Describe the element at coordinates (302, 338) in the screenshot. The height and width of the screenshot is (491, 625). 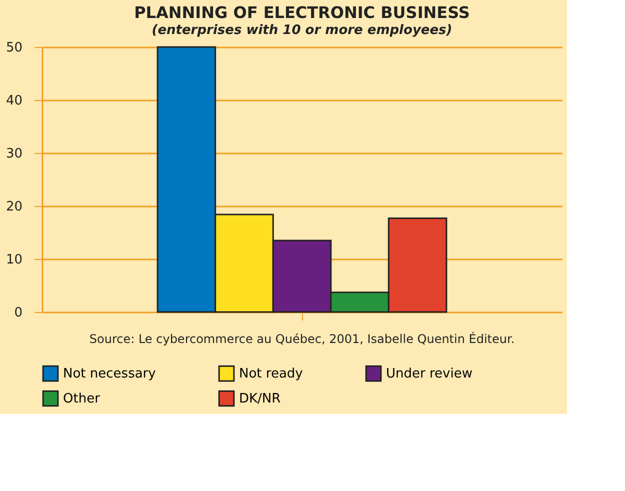
I see `source-note: Source: Le cybercommerce au Québec, 2001, Isabelle Quentin Éditeur.` at that location.